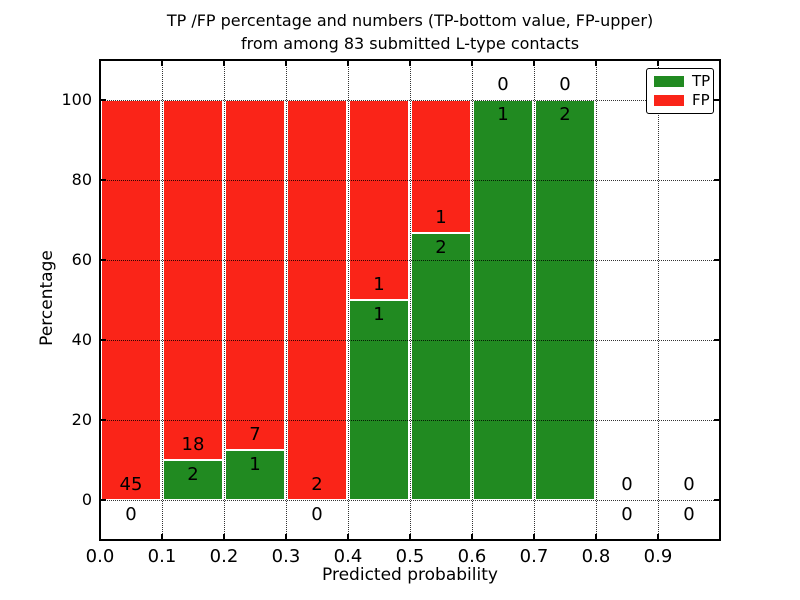 The height and width of the screenshot is (600, 800). I want to click on legend-entry-fp: FP, so click(682, 100).